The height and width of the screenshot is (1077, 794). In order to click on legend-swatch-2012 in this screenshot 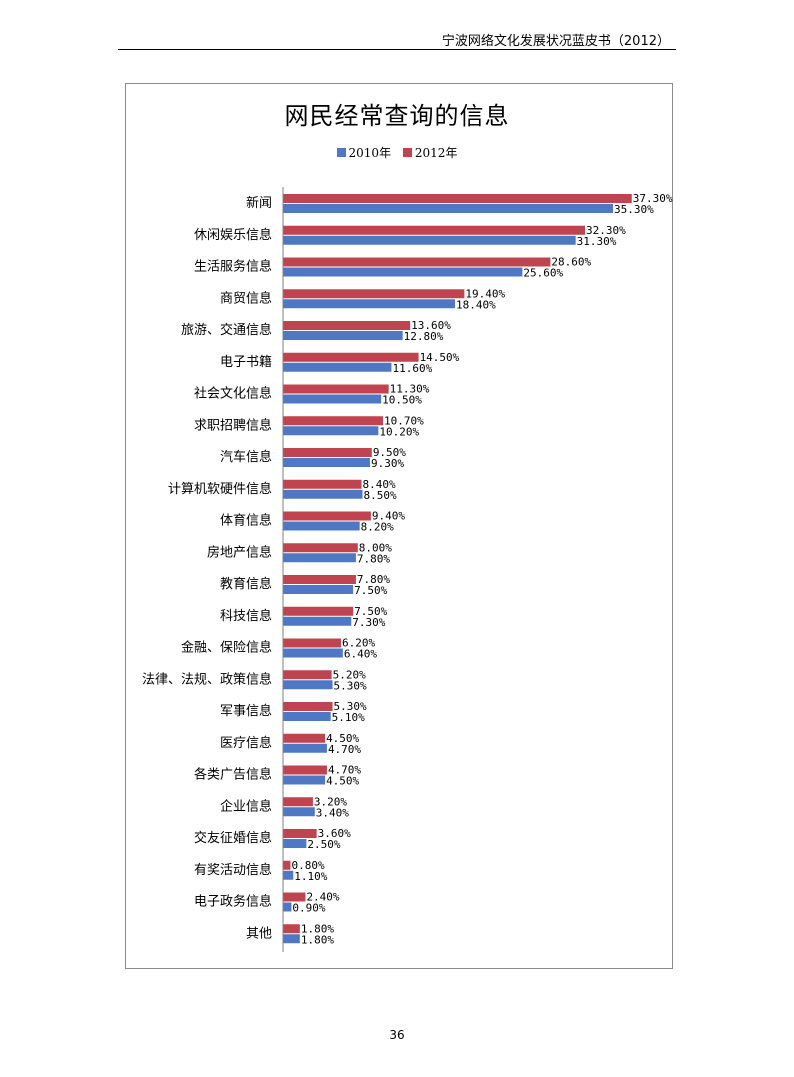, I will do `click(407, 152)`.